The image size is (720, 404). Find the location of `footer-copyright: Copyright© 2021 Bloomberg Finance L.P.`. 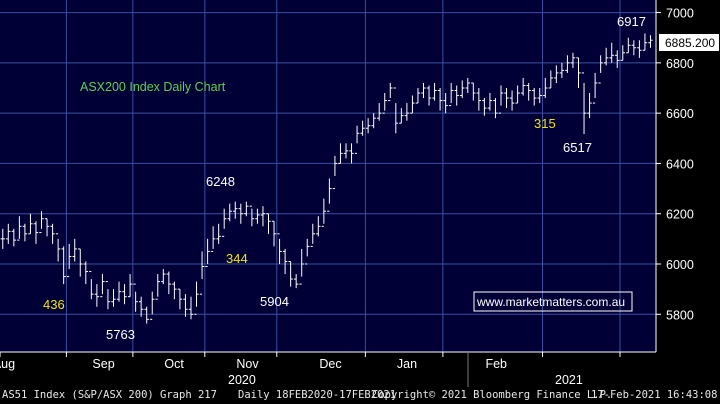

footer-copyright: Copyright© 2021 Bloomberg Finance L.P. is located at coordinates (492, 395).